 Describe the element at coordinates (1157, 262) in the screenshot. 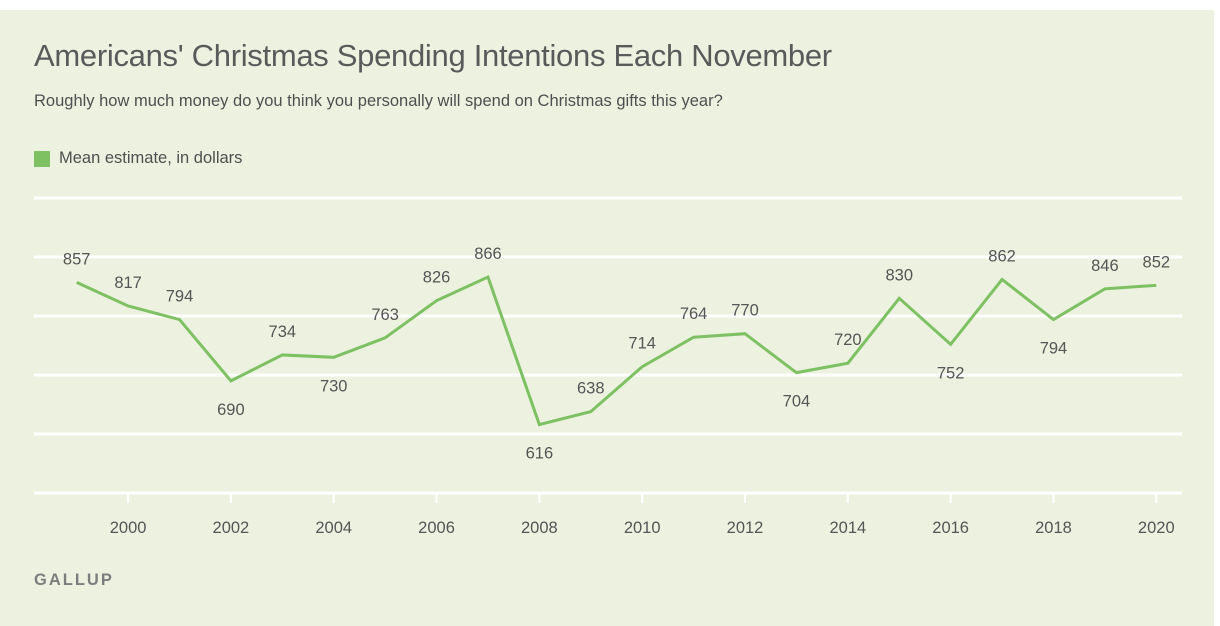

I see `data-label: 852` at that location.